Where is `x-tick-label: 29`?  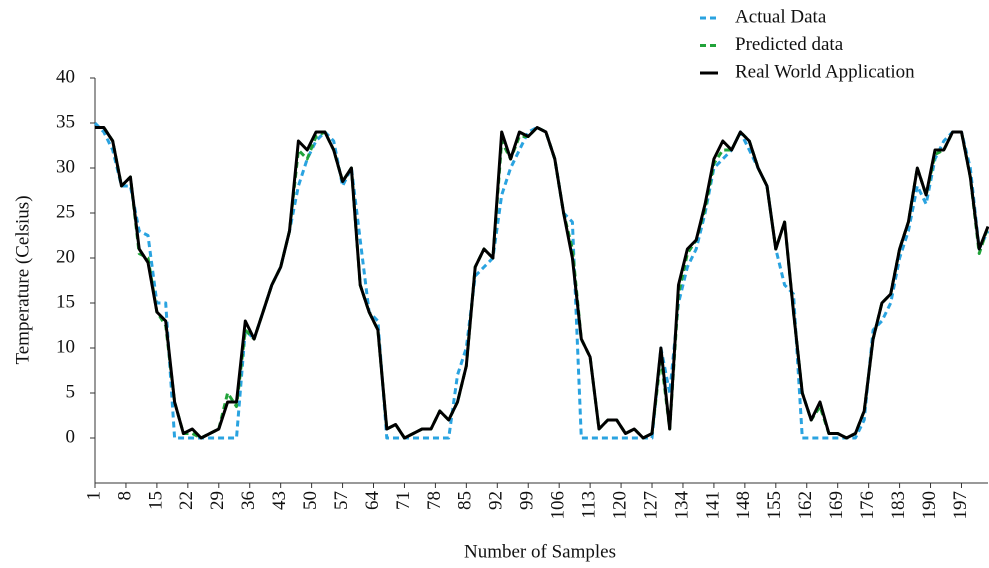 x-tick-label: 29 is located at coordinates (217, 500).